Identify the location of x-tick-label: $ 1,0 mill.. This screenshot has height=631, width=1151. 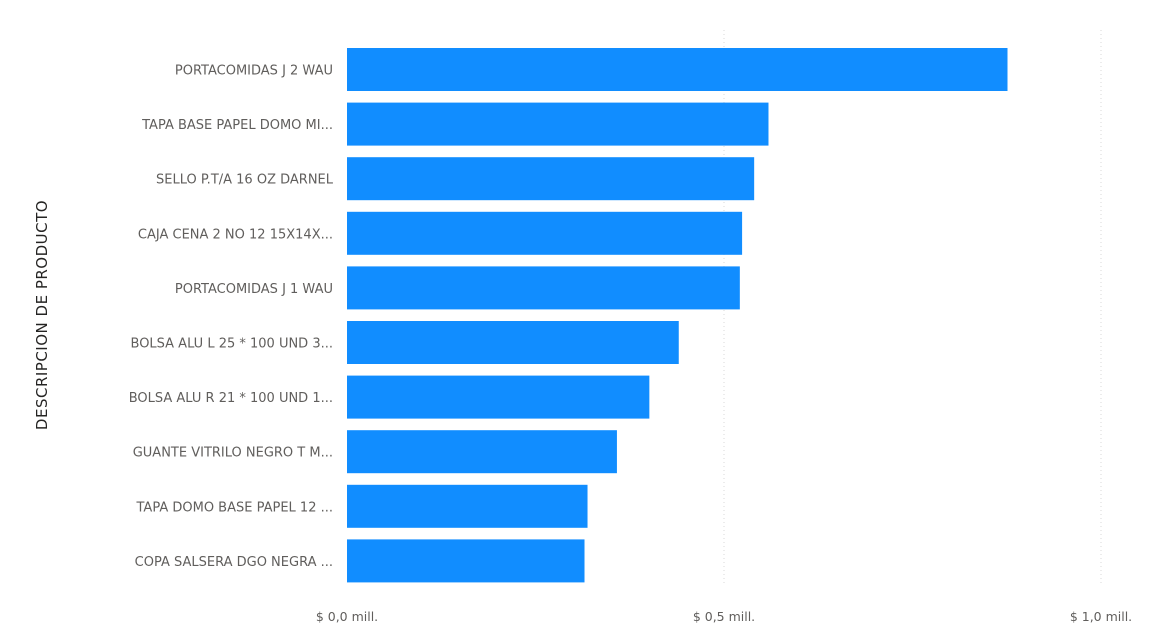
(1101, 616).